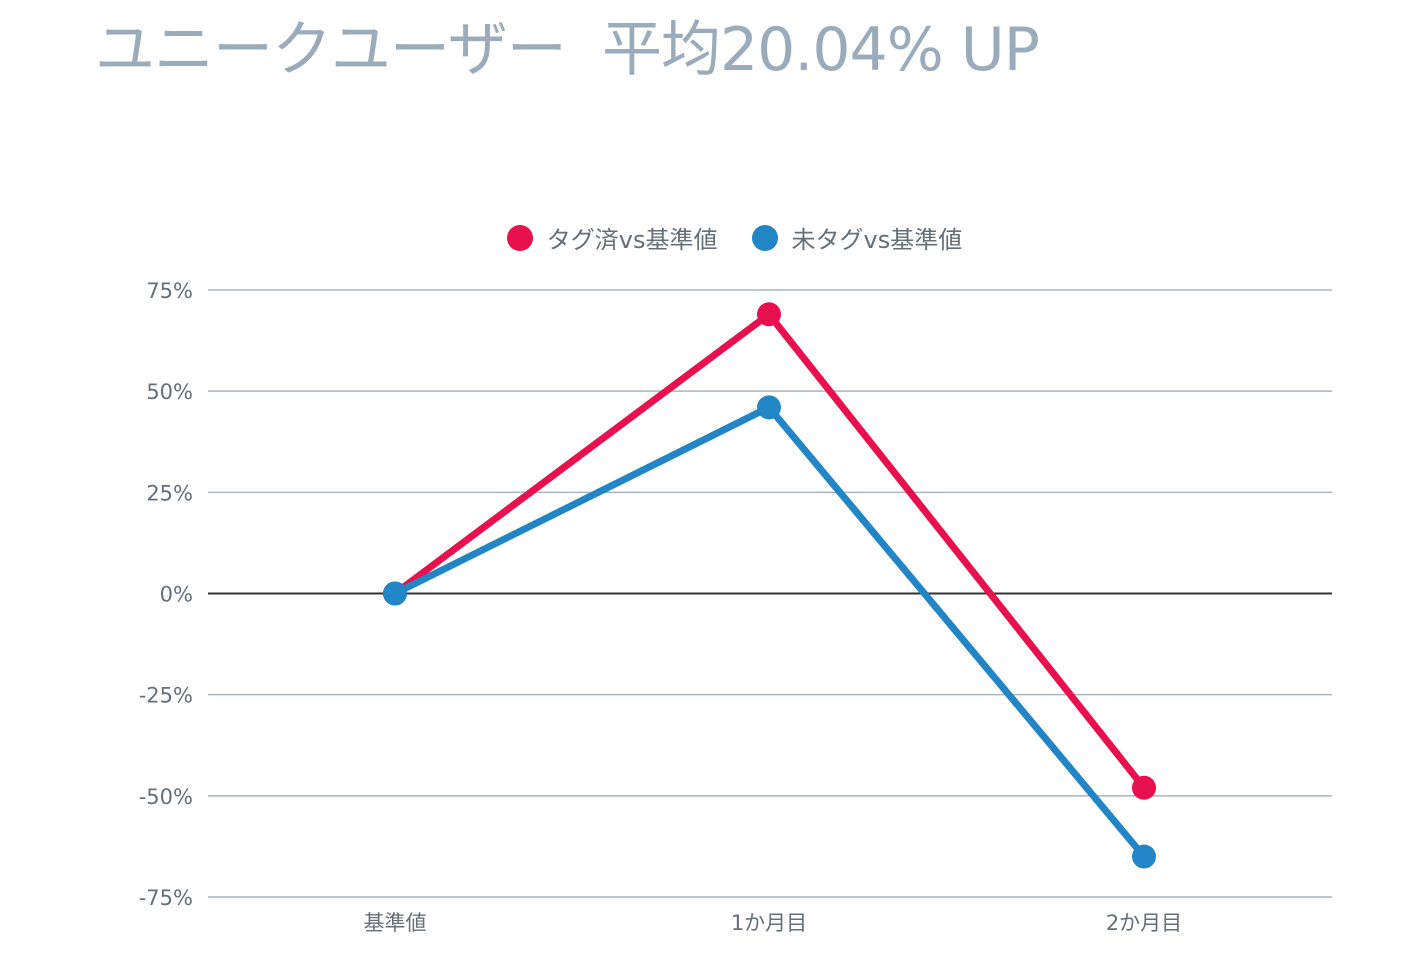  What do you see at coordinates (169, 291) in the screenshot?
I see `y-tick-label: 75%` at bounding box center [169, 291].